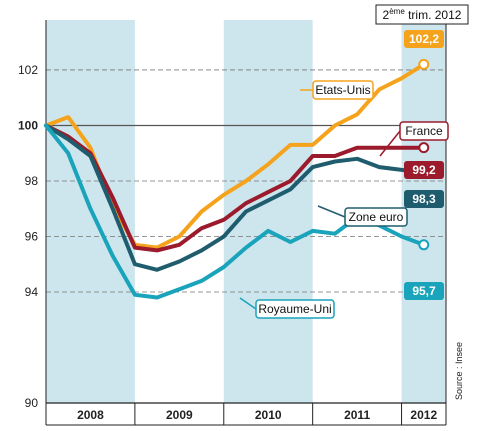  Describe the element at coordinates (424, 245) in the screenshot. I see `end-point-Royaume-Uni` at that location.